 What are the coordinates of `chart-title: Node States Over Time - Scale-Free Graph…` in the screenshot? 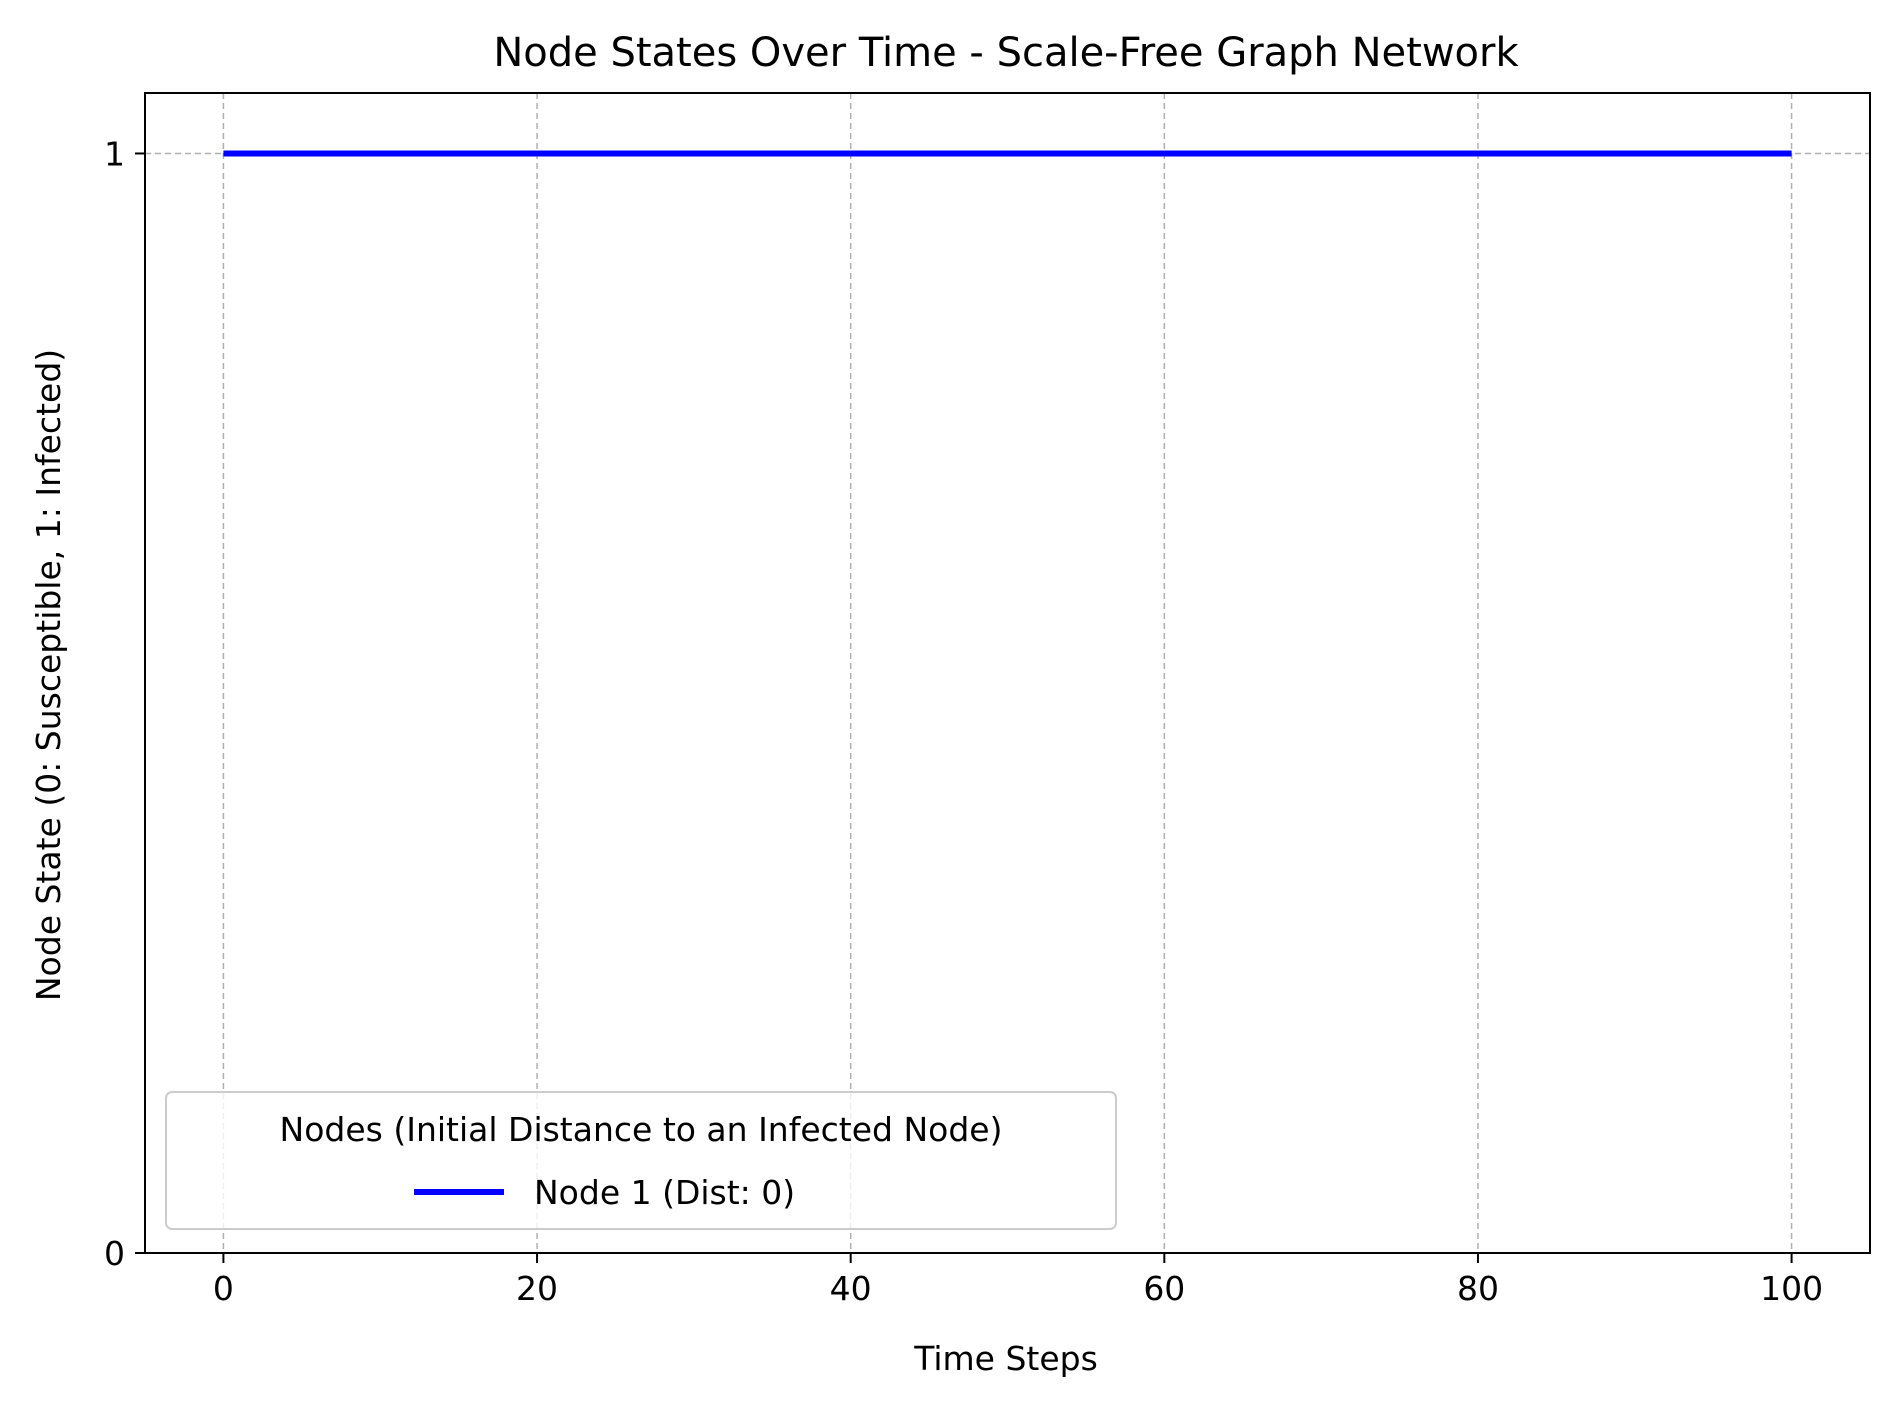 It's located at (1006, 53).